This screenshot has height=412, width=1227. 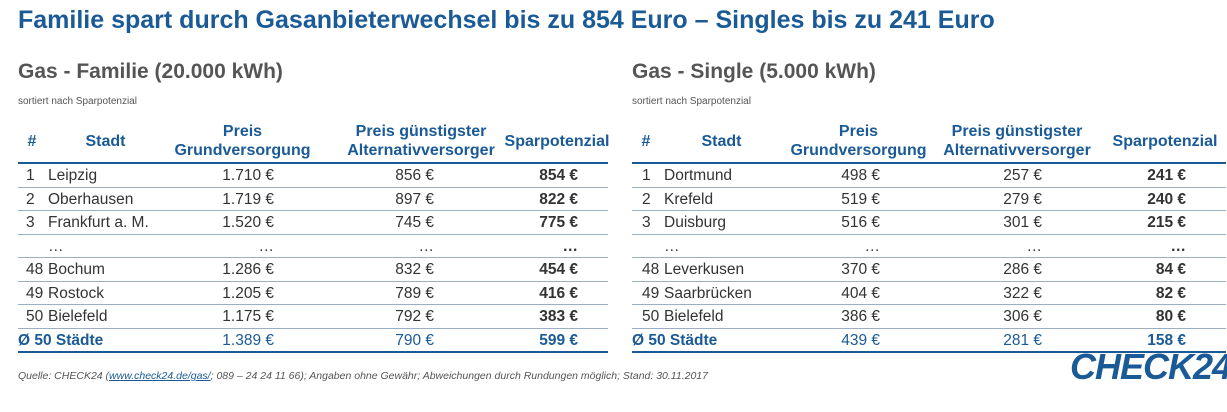 What do you see at coordinates (73, 175) in the screenshot?
I see `cell-city: Leipzig` at bounding box center [73, 175].